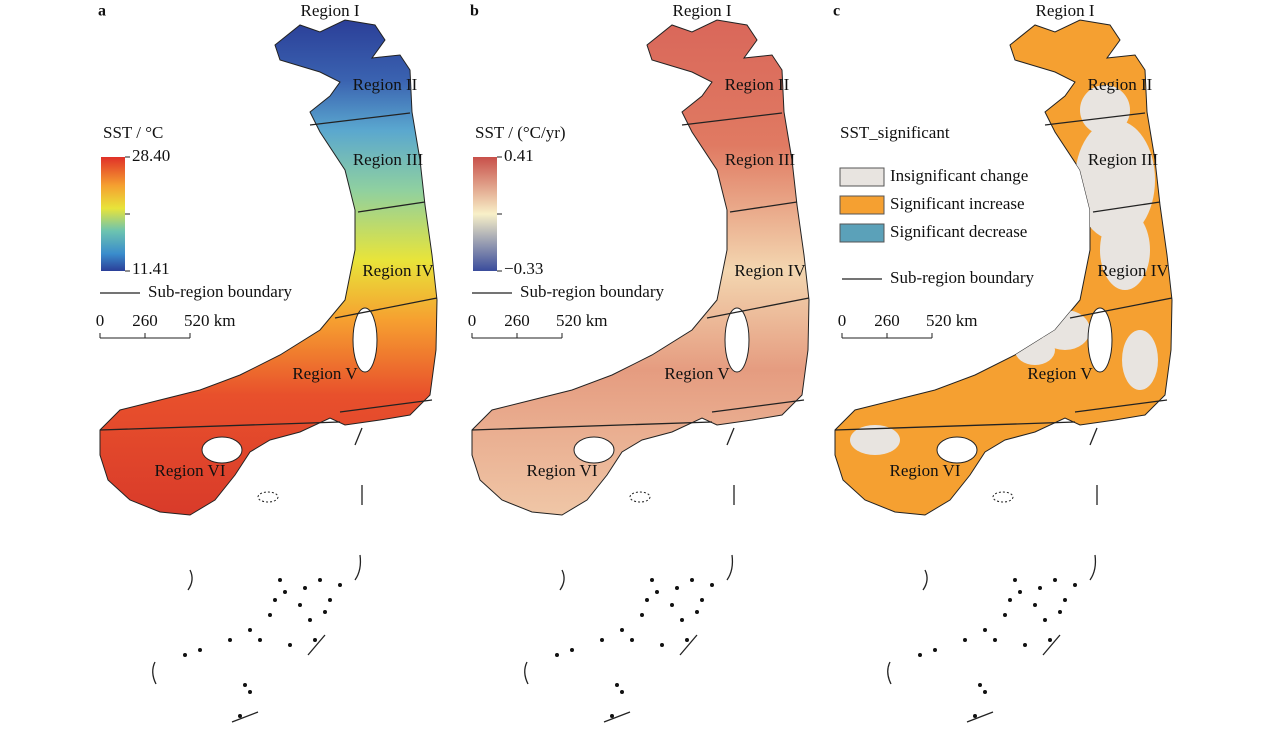  What do you see at coordinates (1004, 270) in the screenshot?
I see `insignificant-area` at bounding box center [1004, 270].